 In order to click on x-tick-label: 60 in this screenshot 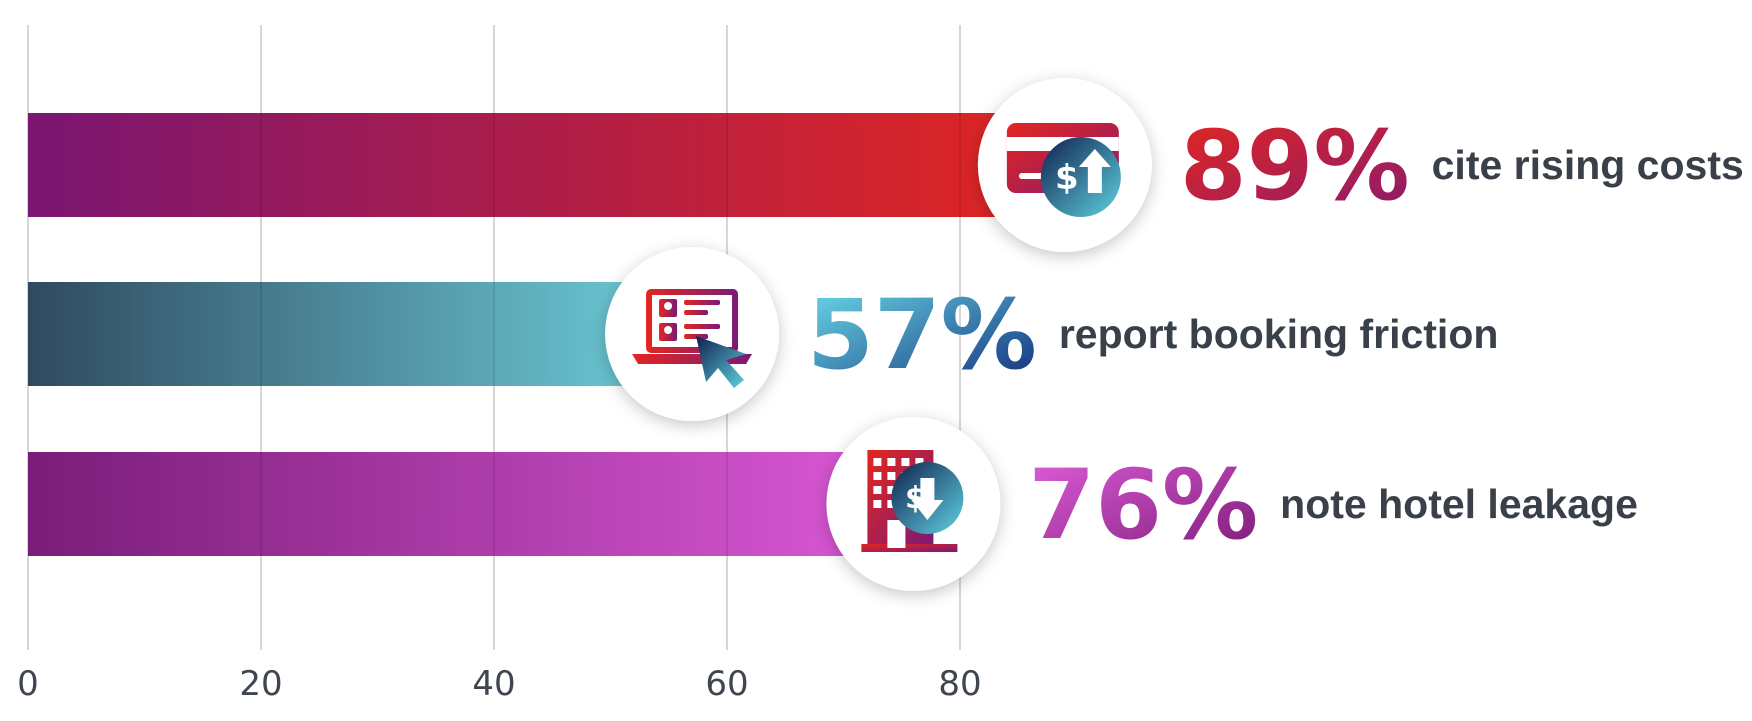, I will do `click(726, 684)`.